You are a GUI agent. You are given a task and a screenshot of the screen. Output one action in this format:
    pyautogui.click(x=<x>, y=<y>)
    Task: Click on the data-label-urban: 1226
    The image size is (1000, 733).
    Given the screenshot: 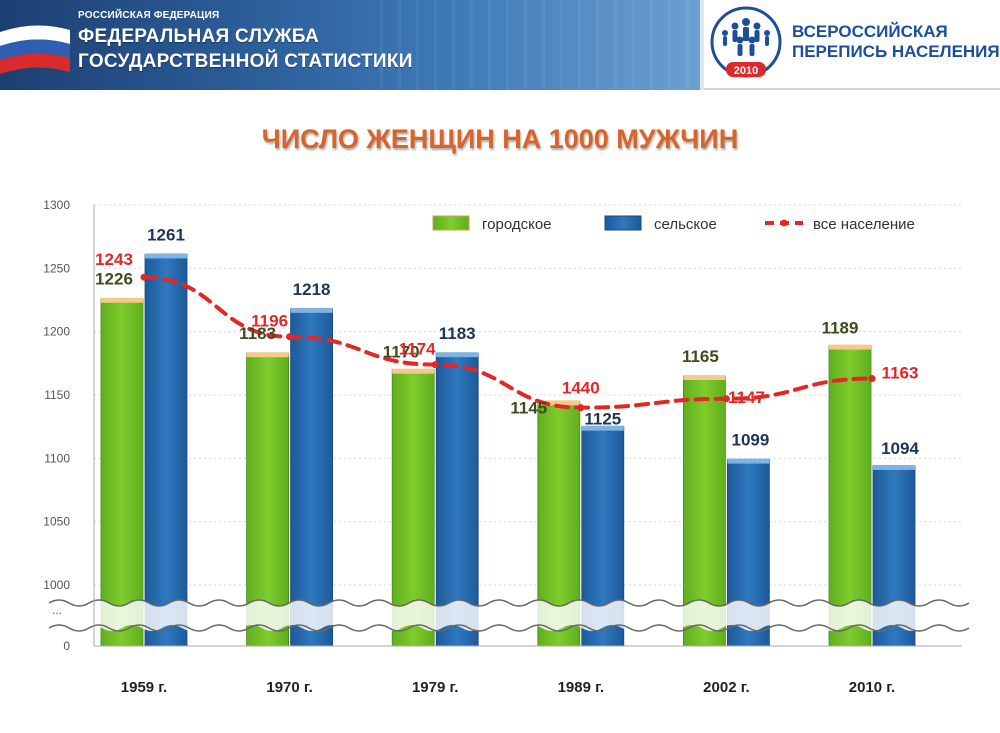 What is the action you would take?
    pyautogui.click(x=114, y=279)
    